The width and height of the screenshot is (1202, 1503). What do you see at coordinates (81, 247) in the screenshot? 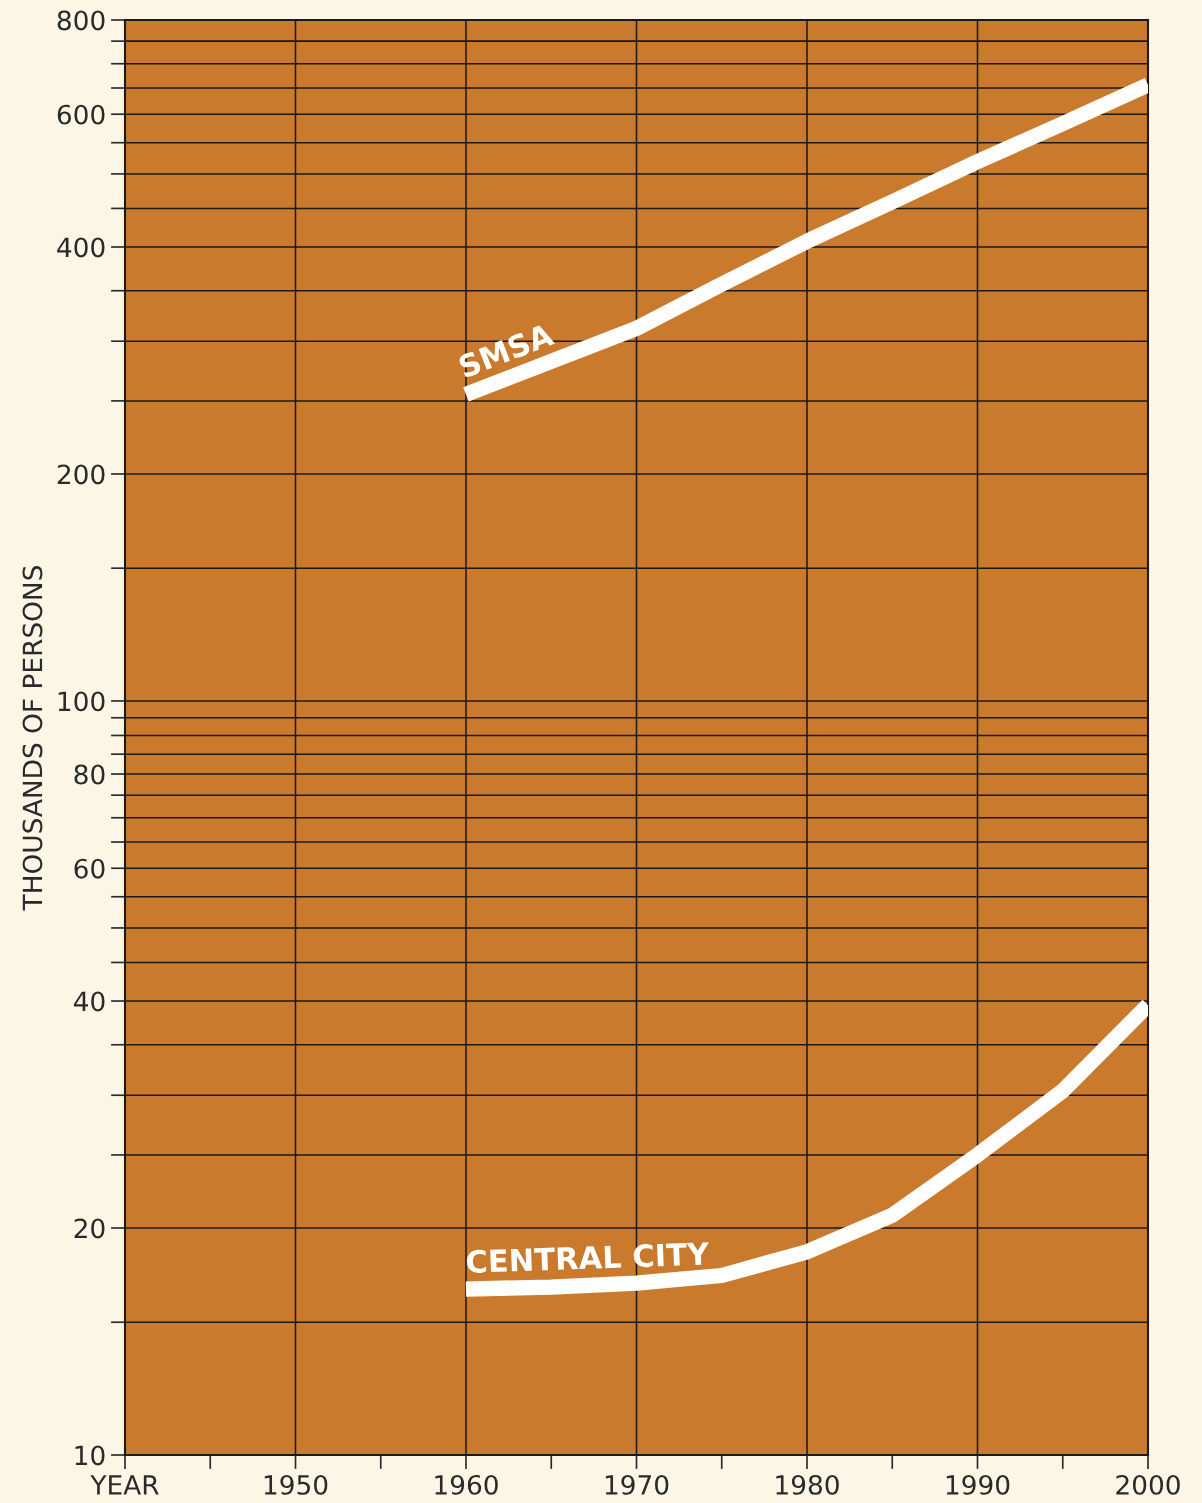
I see `y-tick-label: 400` at bounding box center [81, 247].